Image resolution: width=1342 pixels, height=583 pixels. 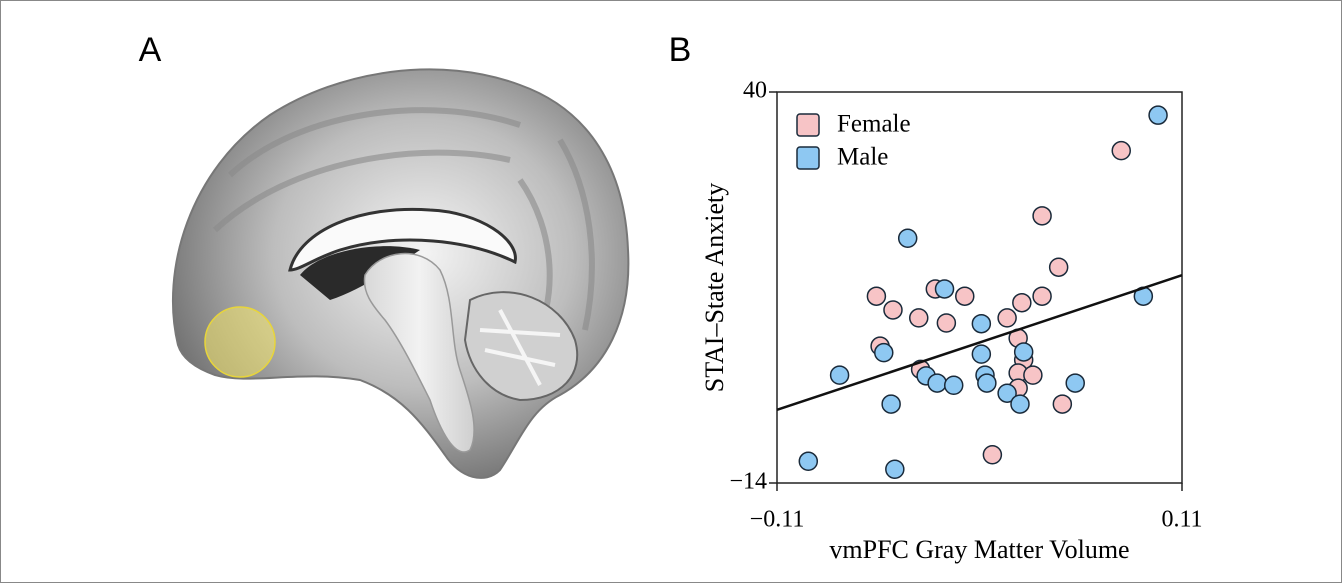 I want to click on x-tick-label: 0.11, so click(x=1181, y=520).